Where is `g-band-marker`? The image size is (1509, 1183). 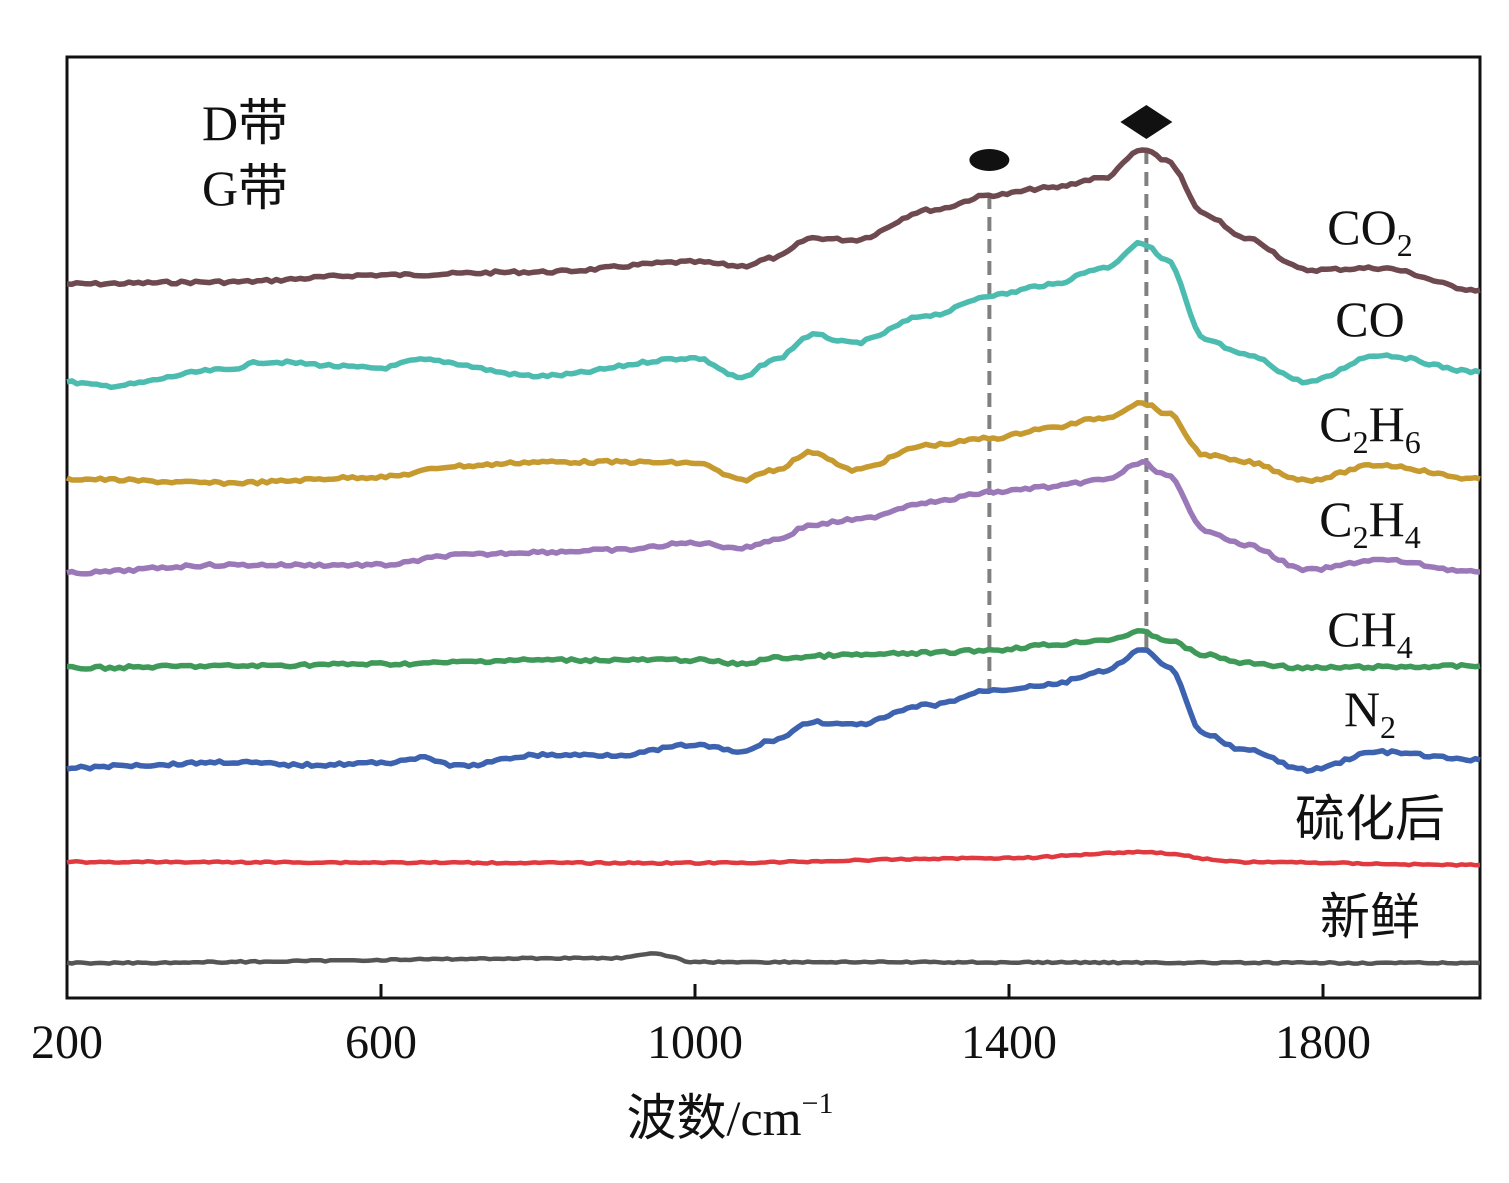 g-band-marker is located at coordinates (1146, 122).